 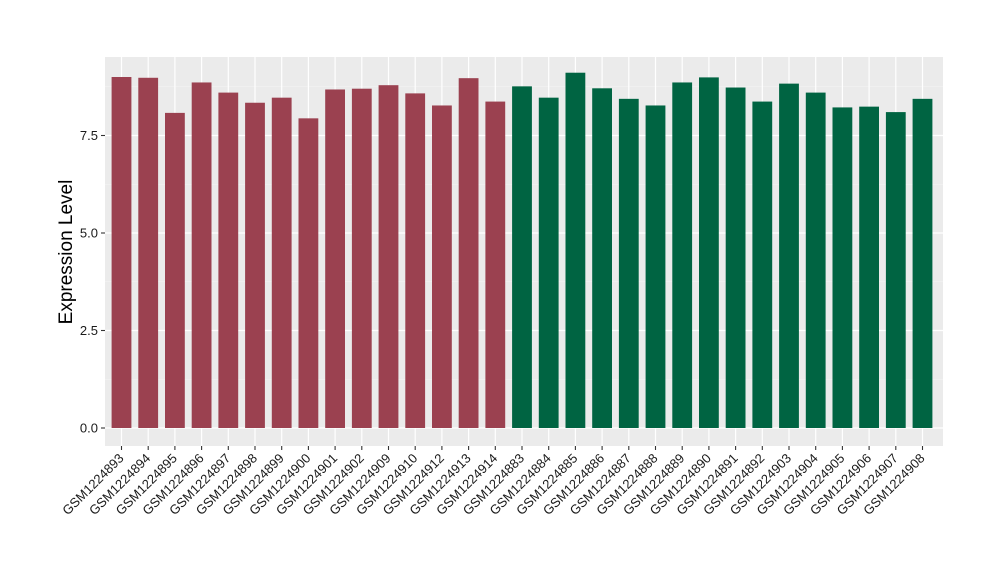 I want to click on y-tick-label: 0.0, so click(x=89, y=428).